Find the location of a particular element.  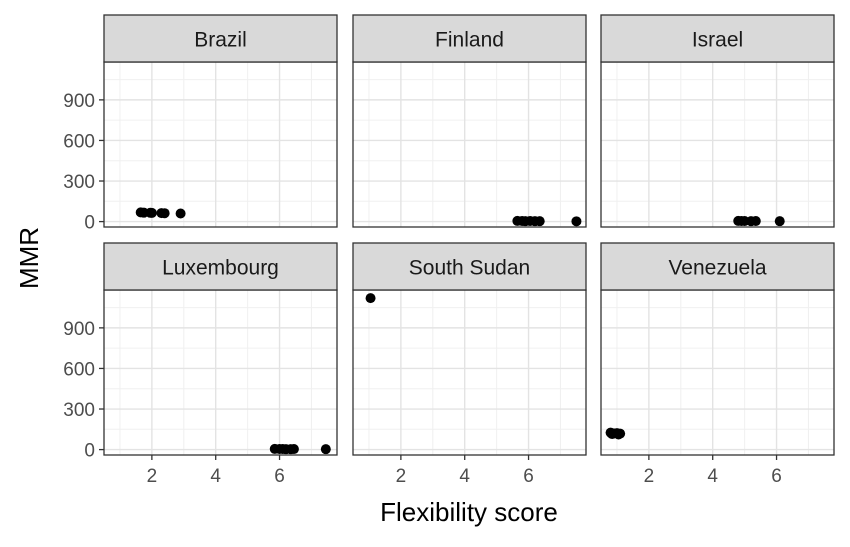

facet-panel-brazil: Brazil is located at coordinates (220, 121).